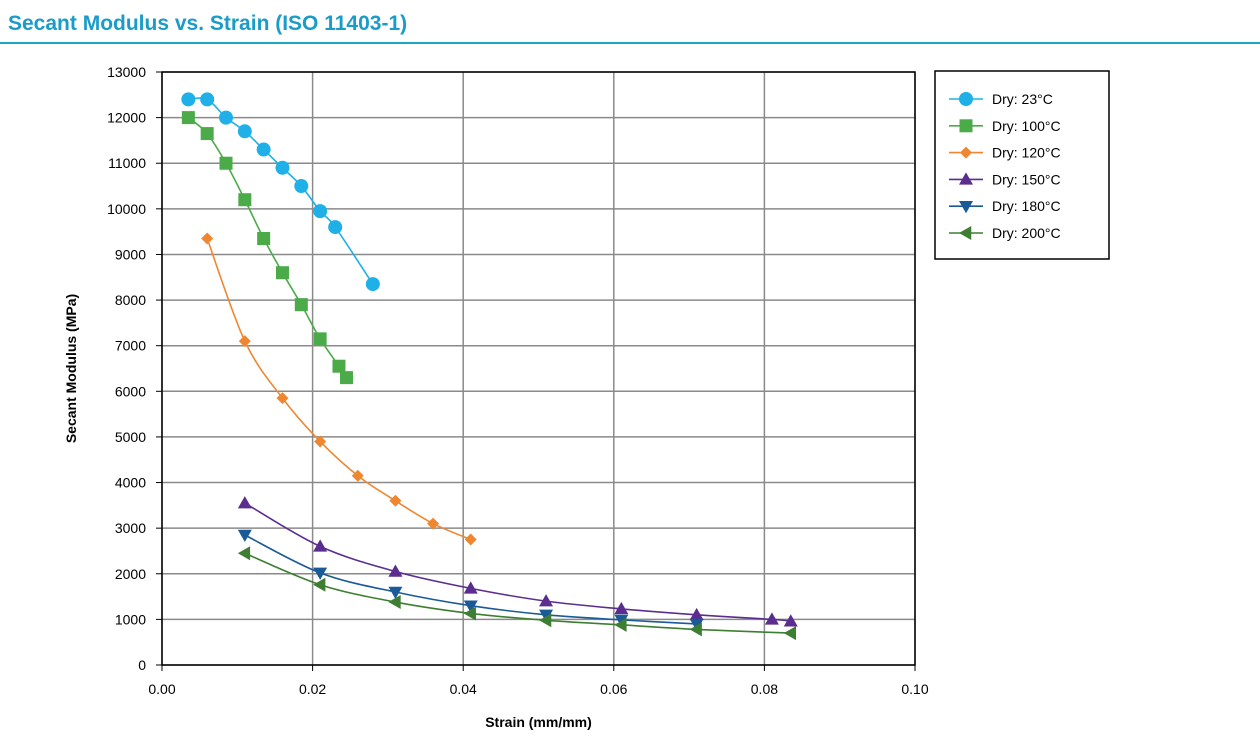 This screenshot has height=748, width=1260. Describe the element at coordinates (130, 391) in the screenshot. I see `y-tick-label: 6000` at that location.